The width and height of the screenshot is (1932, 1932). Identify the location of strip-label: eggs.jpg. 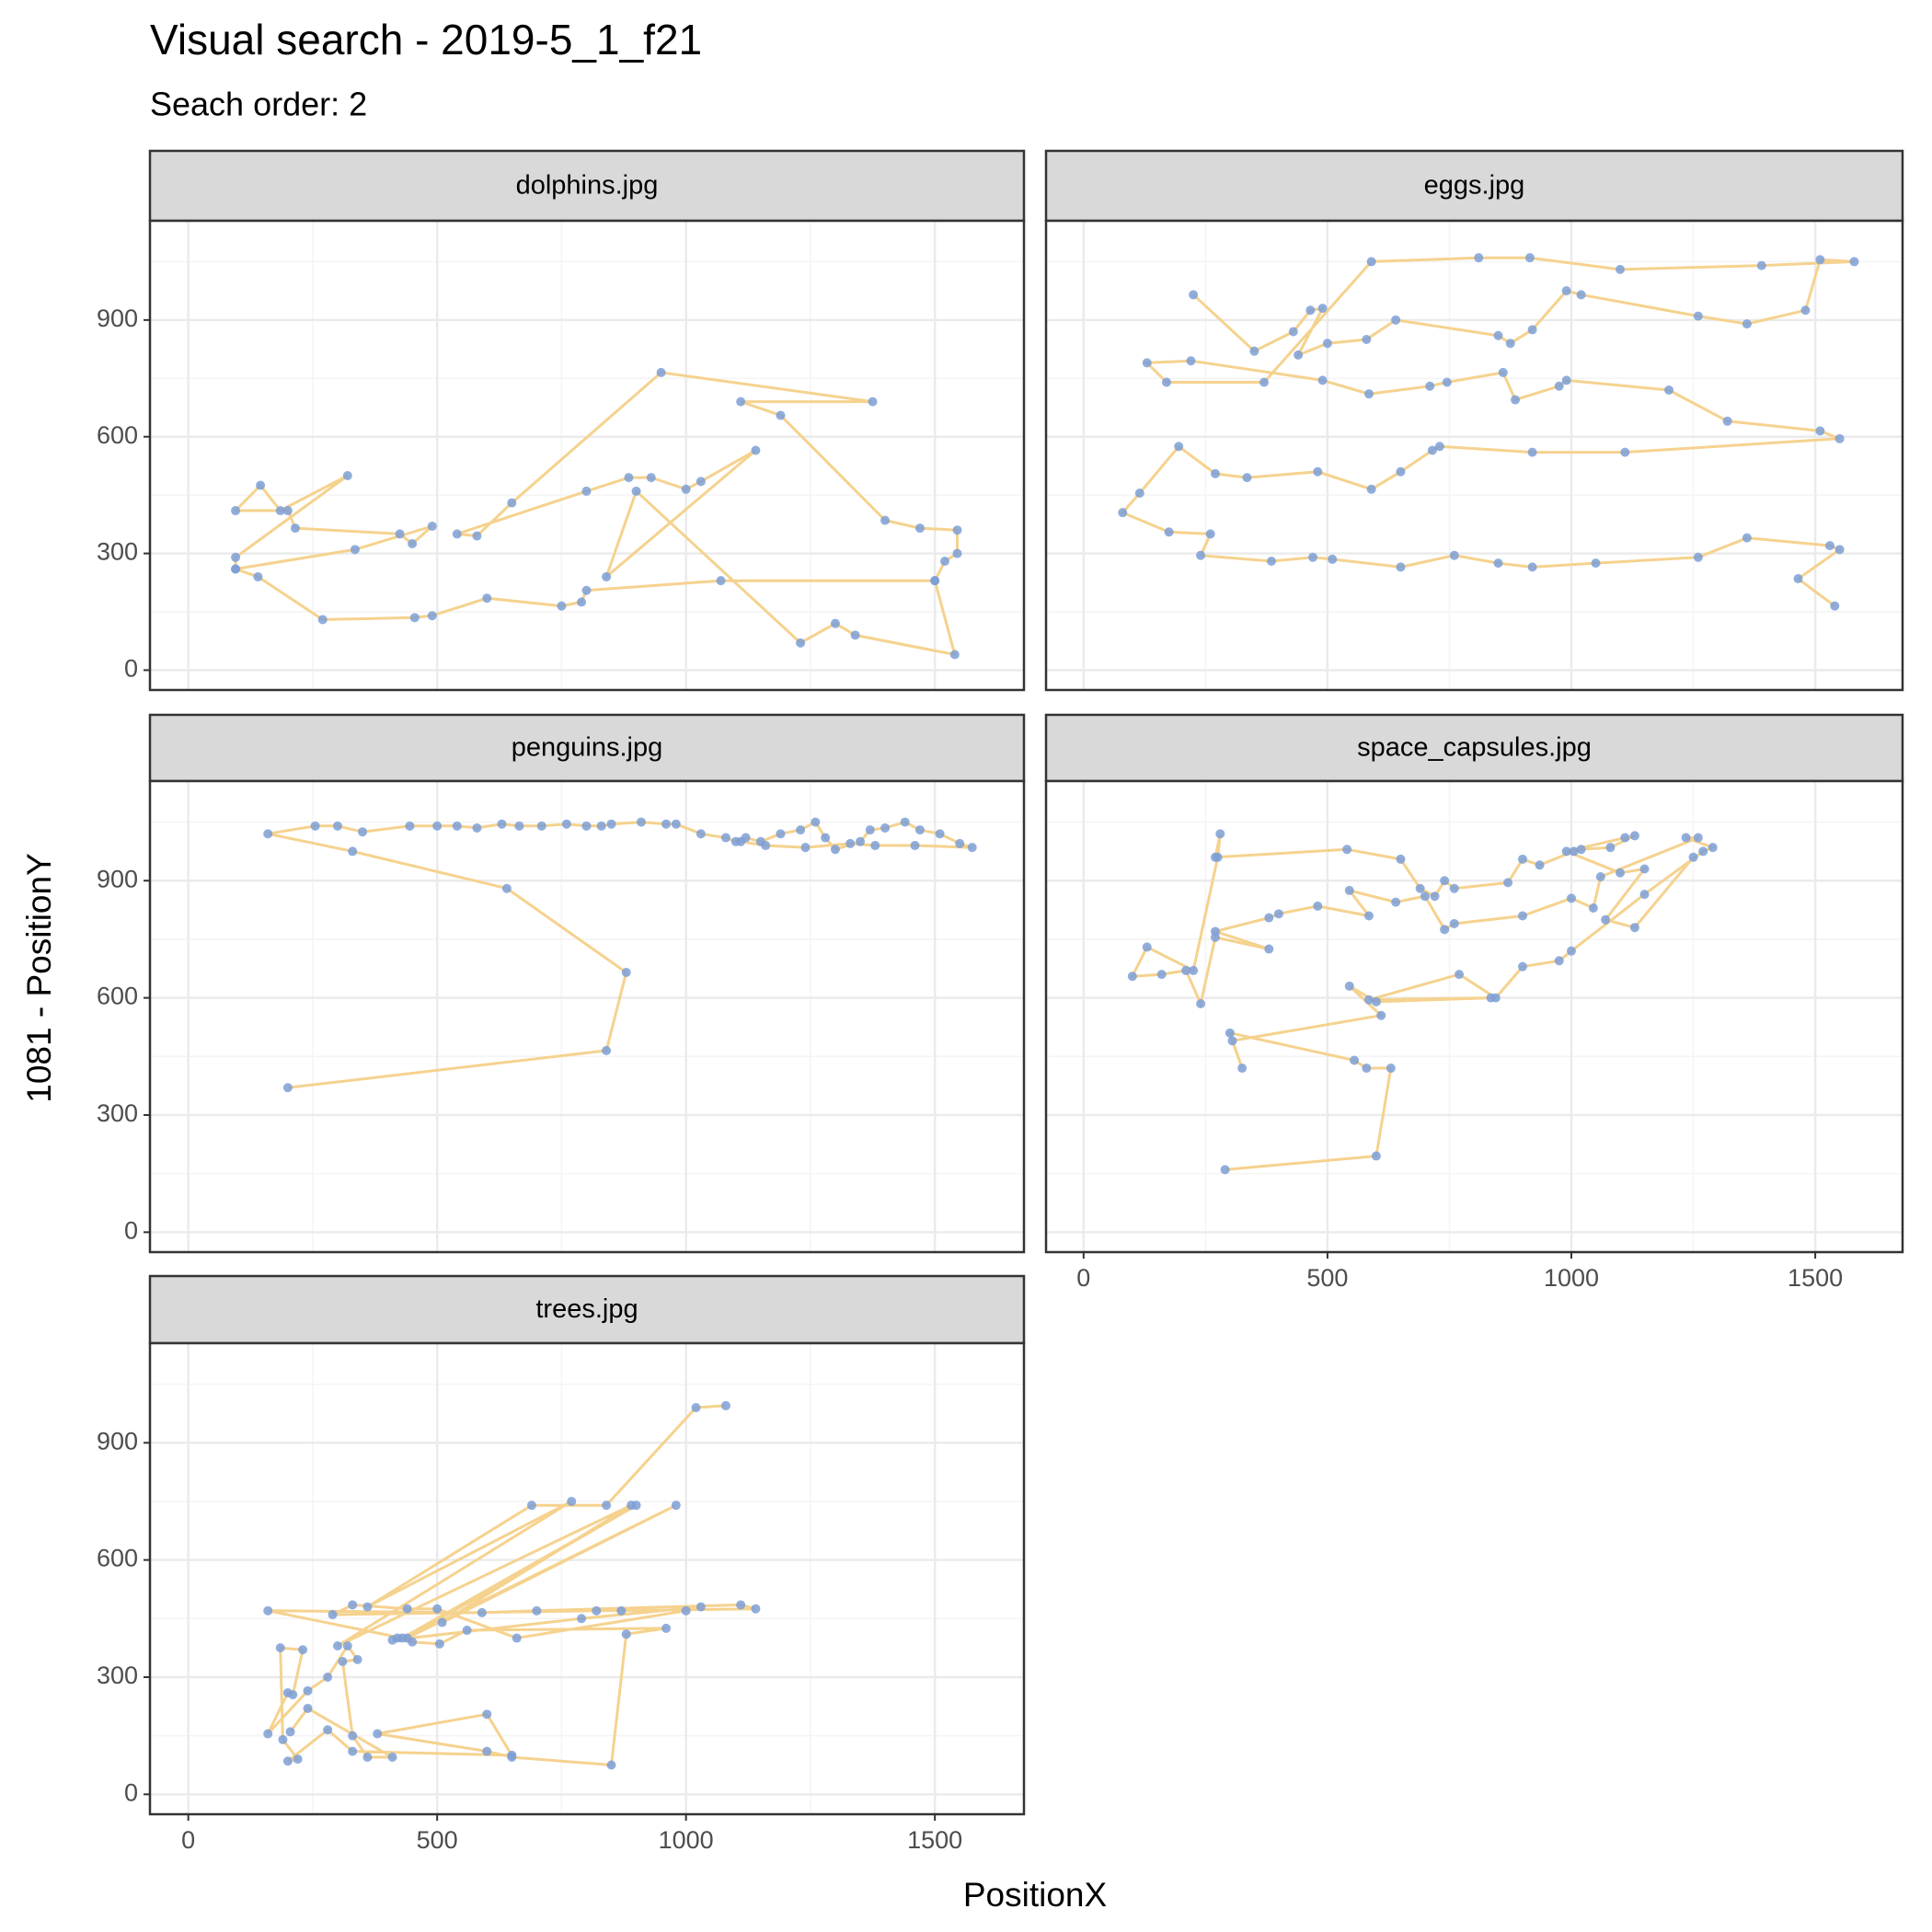
(1474, 186).